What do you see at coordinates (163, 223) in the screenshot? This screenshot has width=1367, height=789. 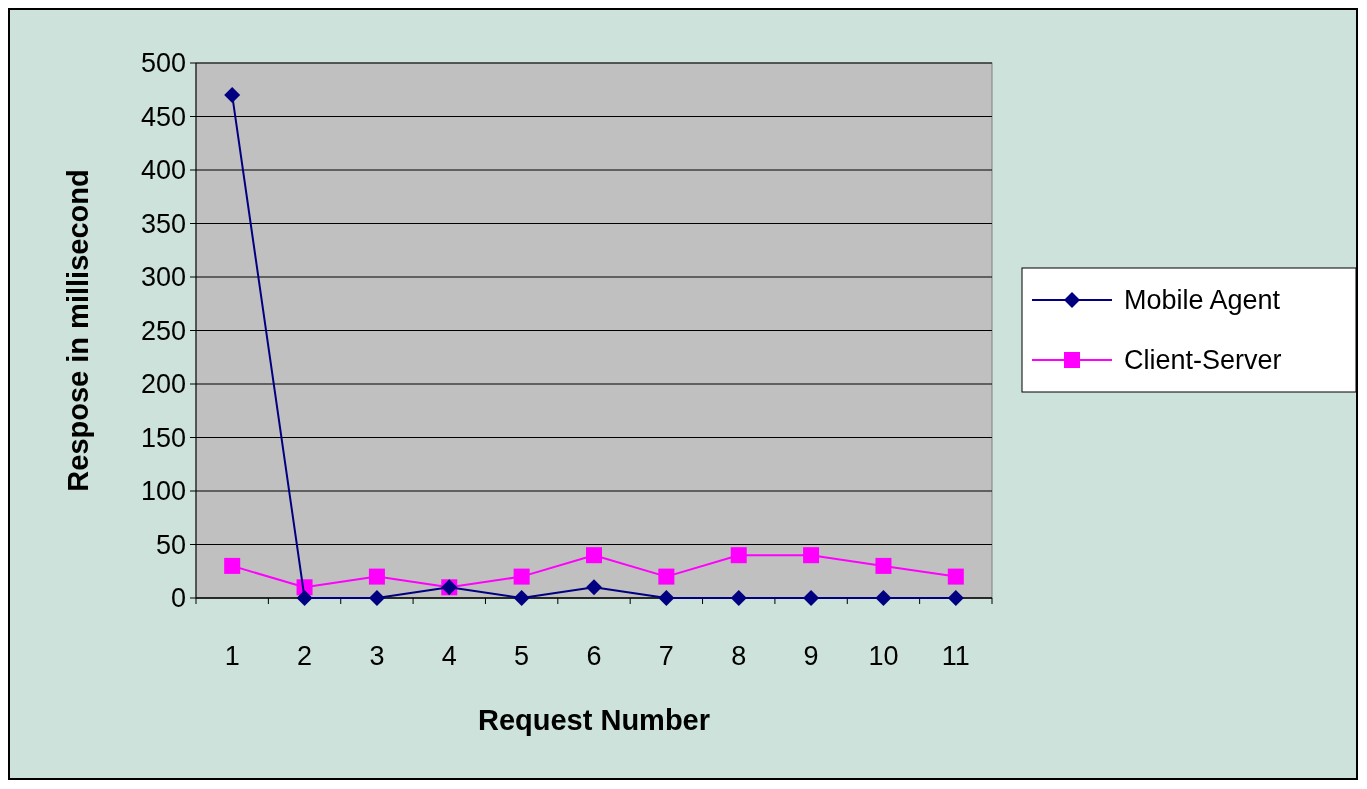 I see `y-tick-label: 350` at bounding box center [163, 223].